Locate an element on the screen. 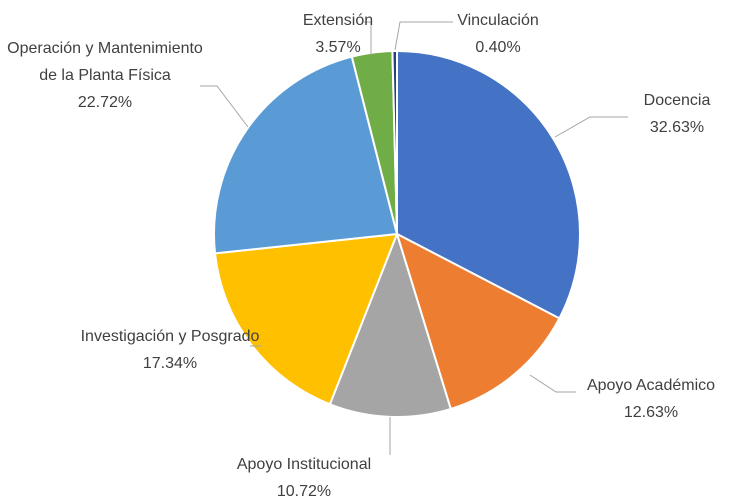 Image resolution: width=742 pixels, height=500 pixels. value-label: 0.40% is located at coordinates (498, 47).